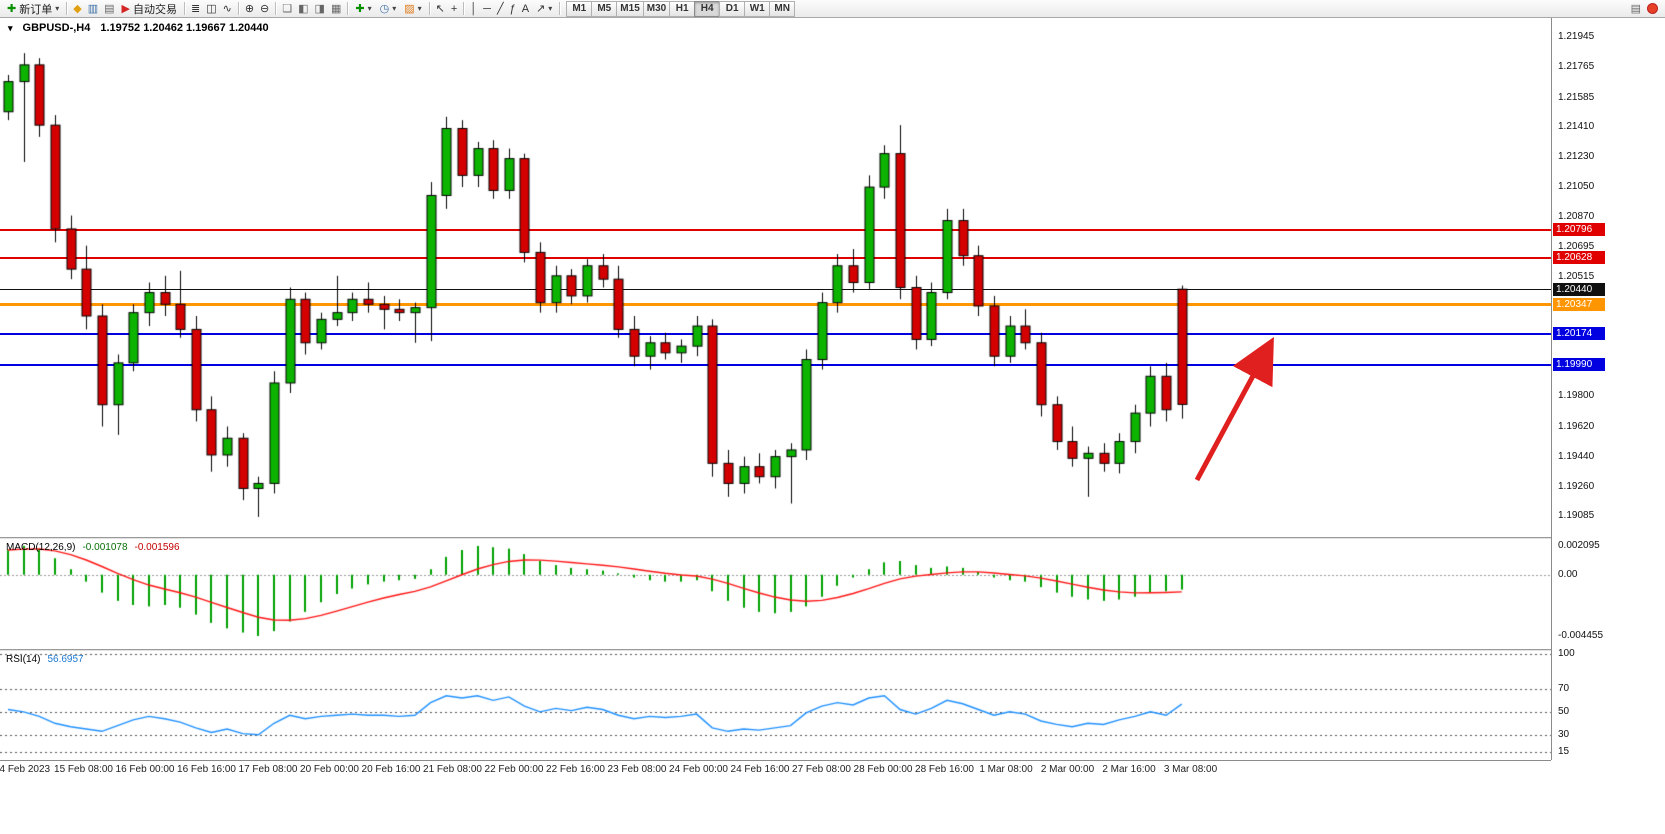 The width and height of the screenshot is (1665, 834). Describe the element at coordinates (211, 9) in the screenshot. I see `candlestick-button: ◫` at that location.